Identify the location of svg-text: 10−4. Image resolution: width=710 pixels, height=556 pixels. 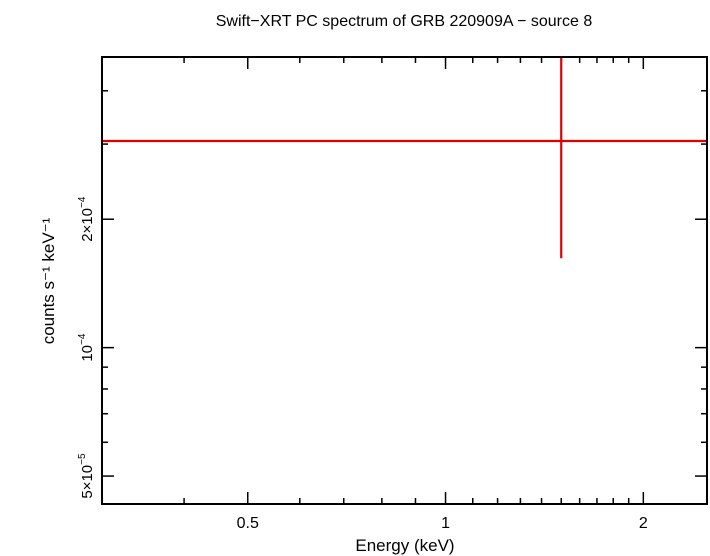
(86, 347).